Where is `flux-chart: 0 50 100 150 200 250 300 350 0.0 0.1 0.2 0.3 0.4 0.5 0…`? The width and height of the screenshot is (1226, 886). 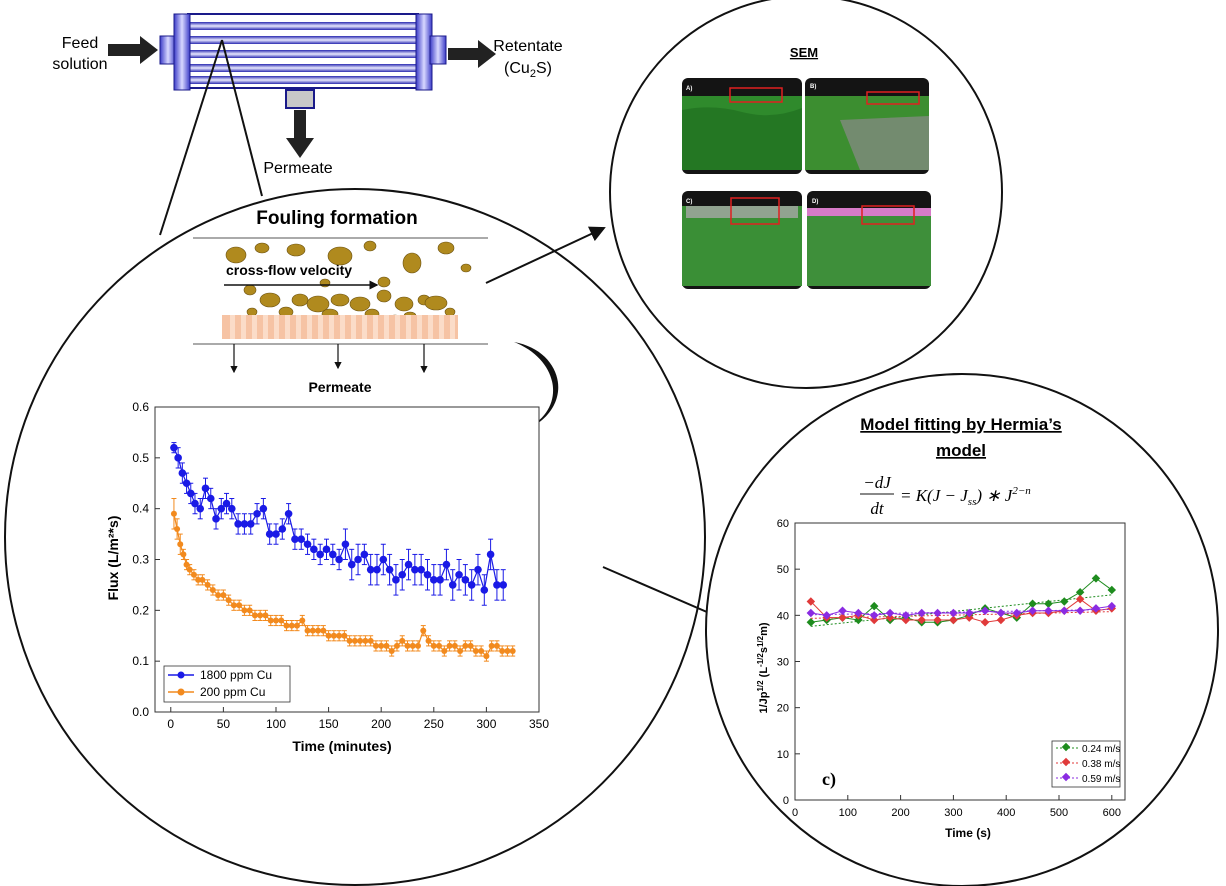
flux-chart: 0 50 100 150 200 250 300 350 0.0 0.1 0.2 0.3 0.4 0.5 0… is located at coordinates (327, 577).